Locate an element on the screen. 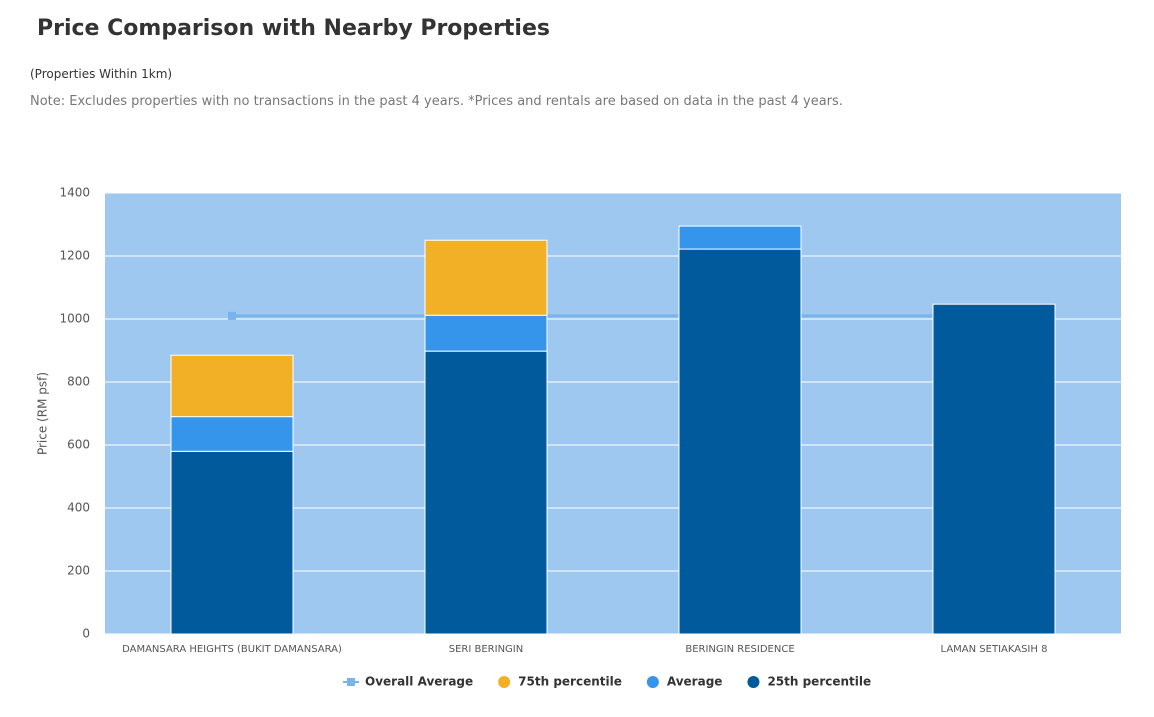  x-tick-label: SERI BERINGIN is located at coordinates (486, 649).